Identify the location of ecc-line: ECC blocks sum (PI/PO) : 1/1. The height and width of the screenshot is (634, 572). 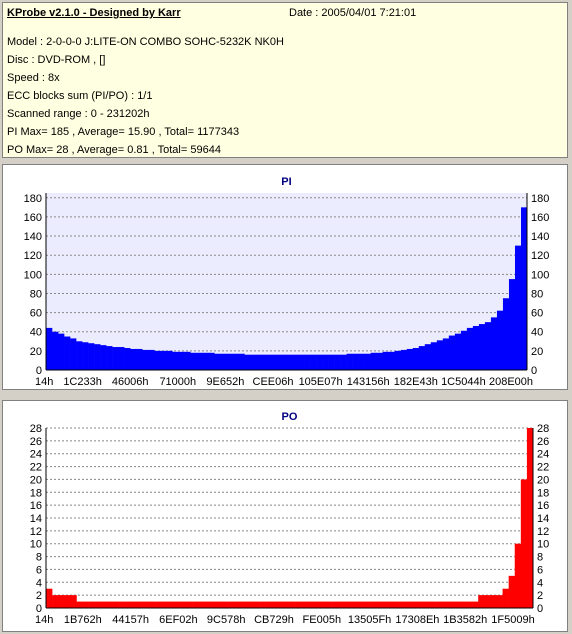
(80, 96).